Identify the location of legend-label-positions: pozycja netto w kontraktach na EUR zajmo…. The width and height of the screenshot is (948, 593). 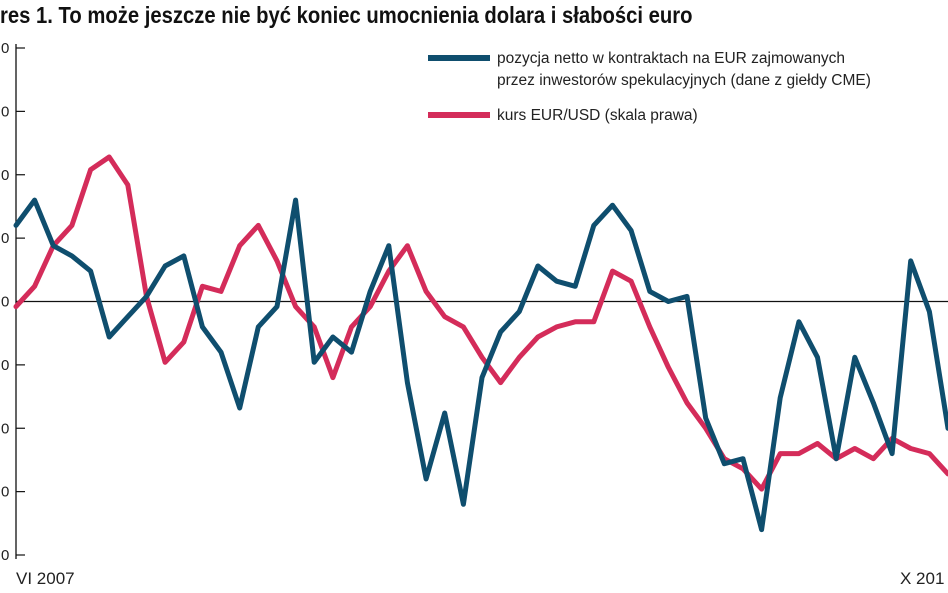
(684, 69).